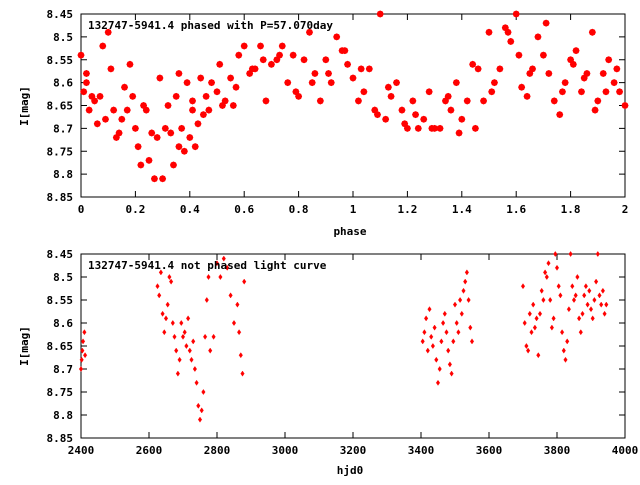  What do you see at coordinates (60, 106) in the screenshot?
I see `phased-y-tick-label: 8.65` at bounding box center [60, 106].